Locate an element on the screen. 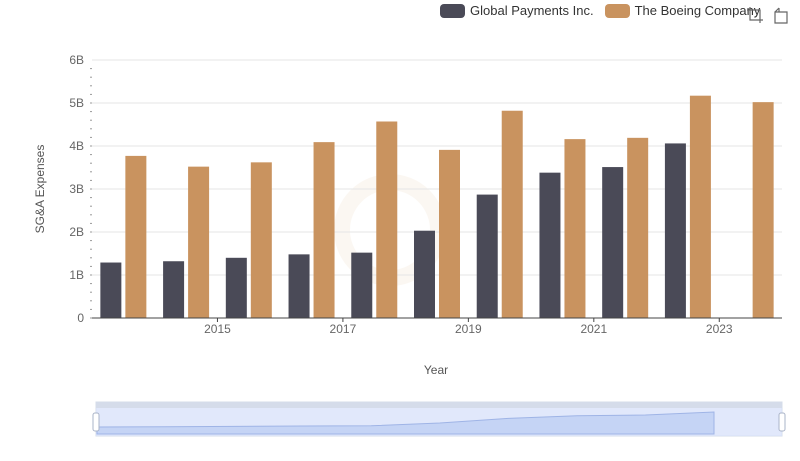 The image size is (800, 461). y-tick-label: 1B is located at coordinates (76, 275).